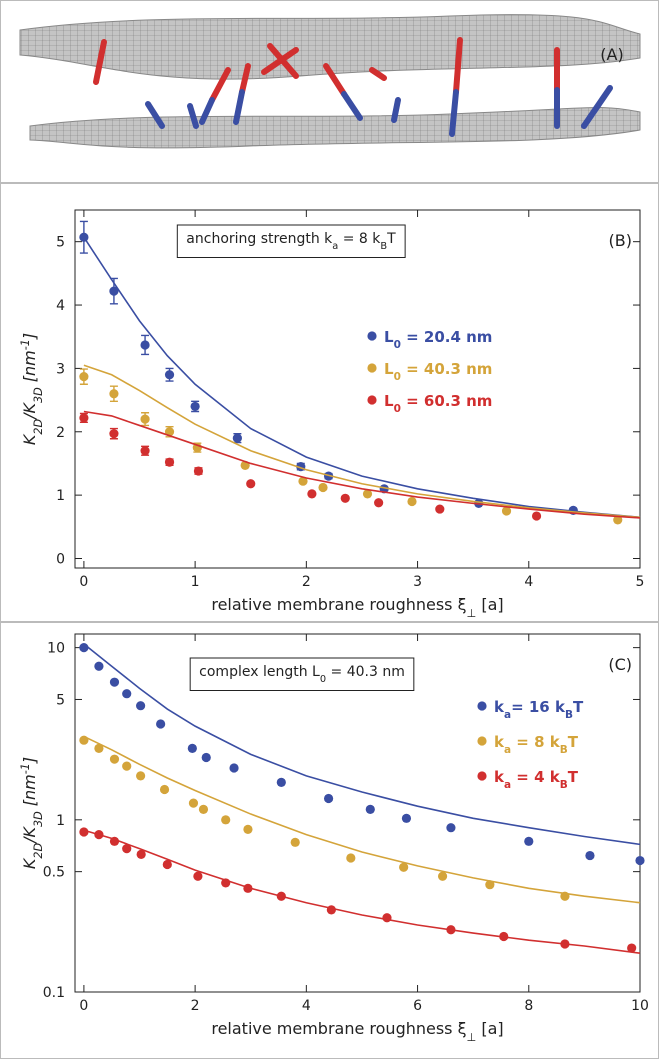  I want to click on annotation-box, so click(291, 241).